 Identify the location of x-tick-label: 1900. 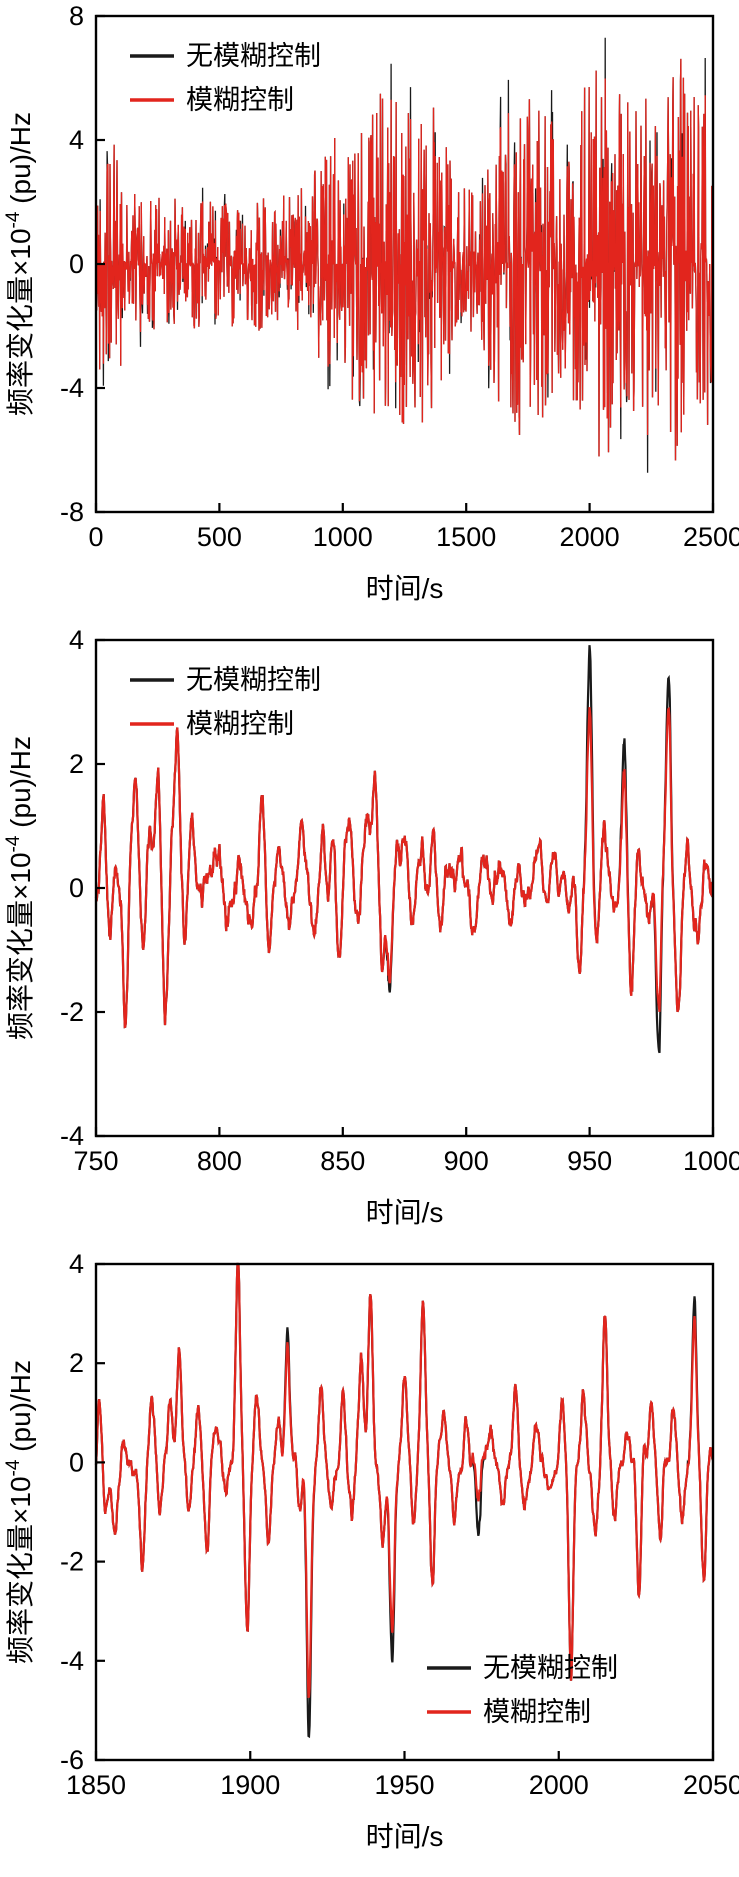
(250, 1785).